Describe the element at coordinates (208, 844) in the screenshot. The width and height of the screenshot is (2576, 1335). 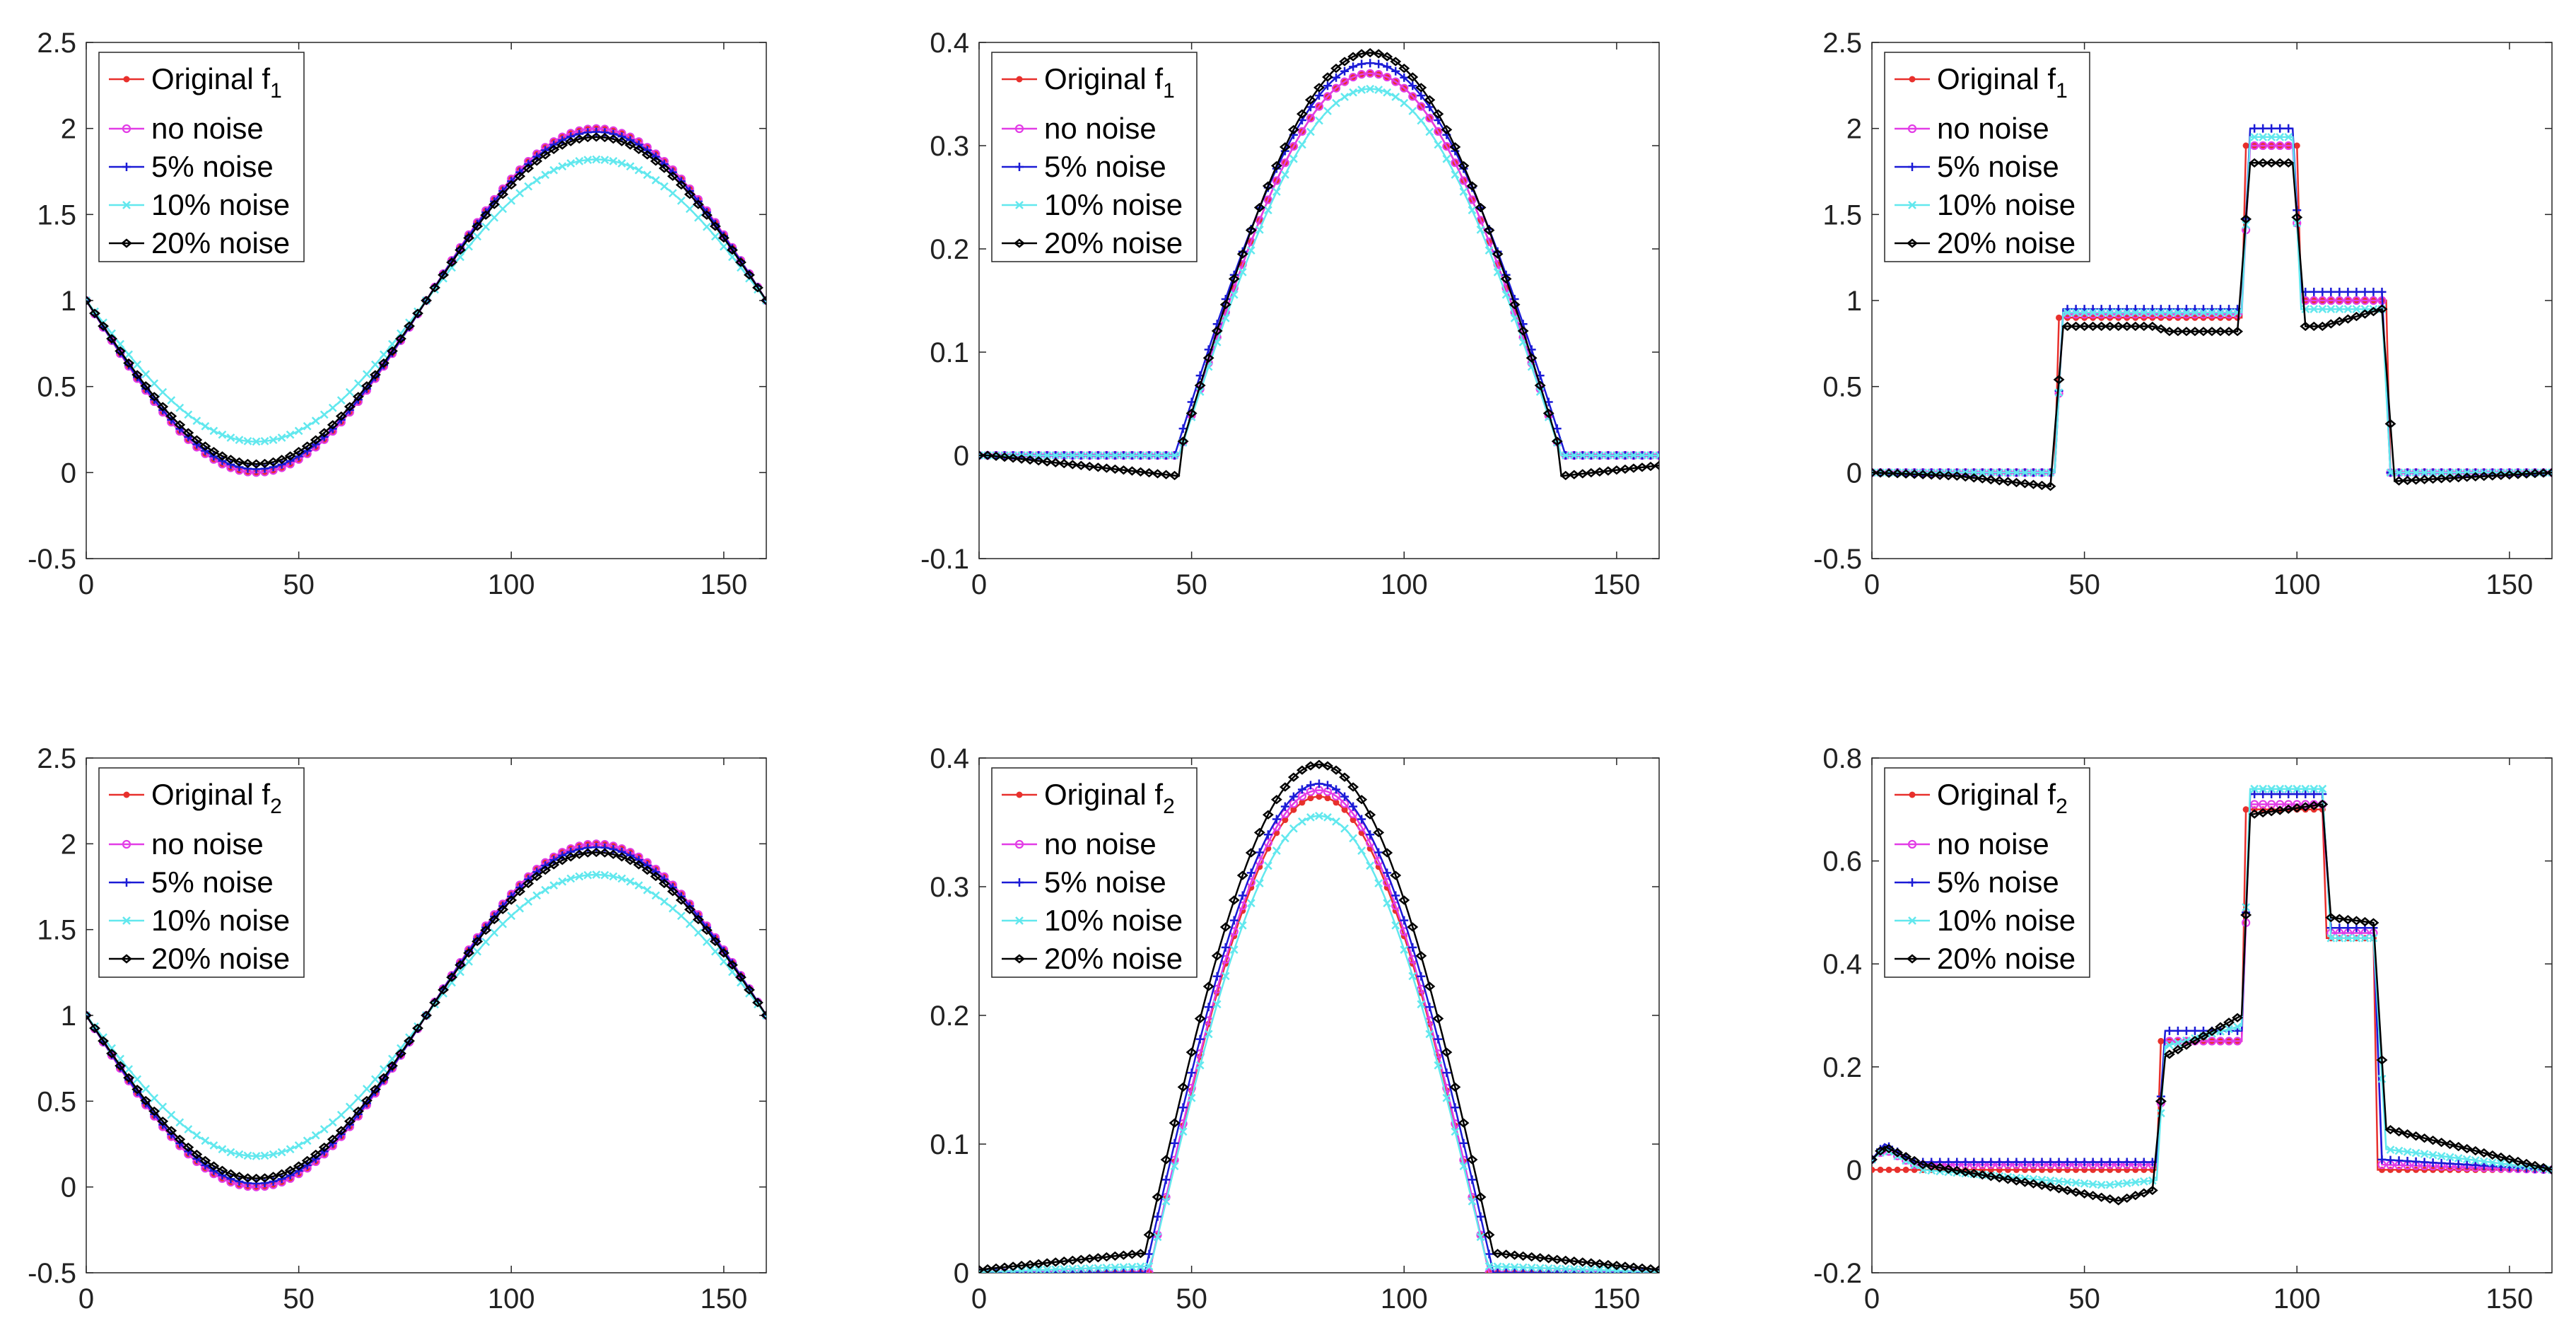
I see `legend-label: no noise` at that location.